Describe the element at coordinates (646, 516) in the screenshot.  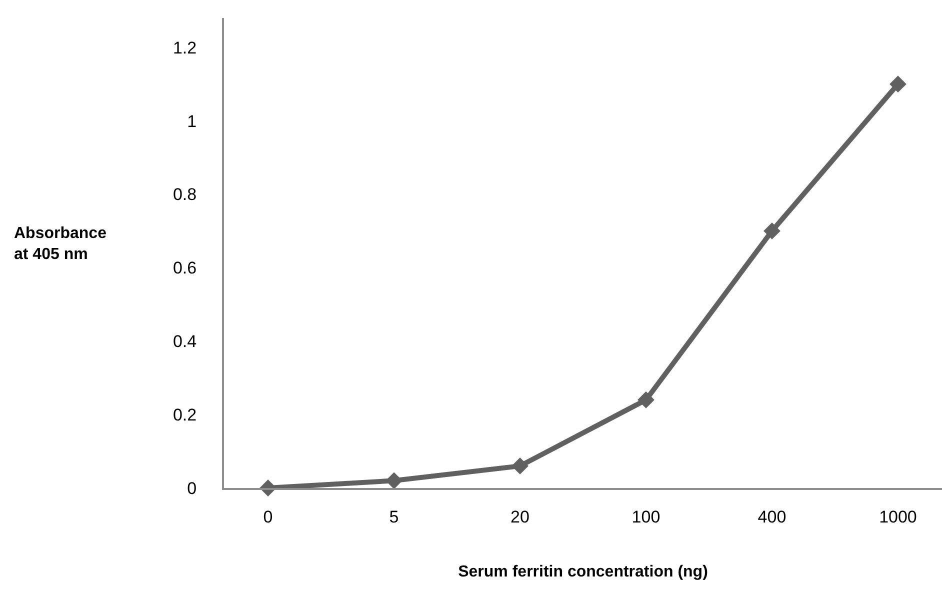
I see `x-tick-label: 100` at that location.